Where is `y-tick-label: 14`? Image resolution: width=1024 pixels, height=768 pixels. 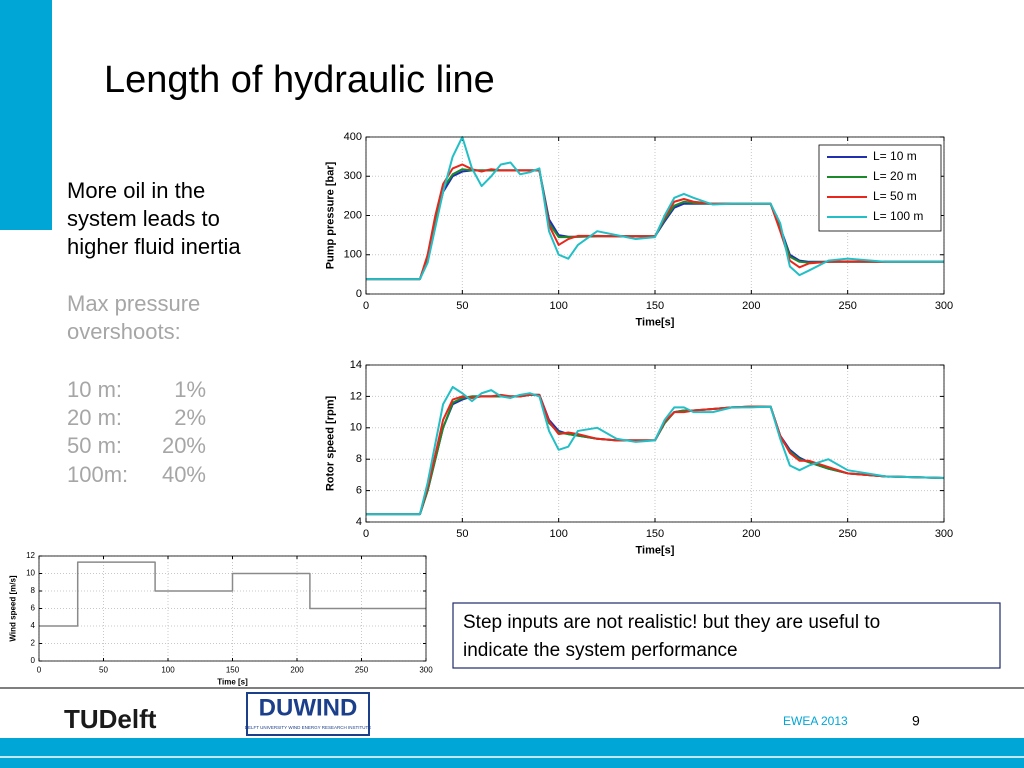 y-tick-label: 14 is located at coordinates (356, 365).